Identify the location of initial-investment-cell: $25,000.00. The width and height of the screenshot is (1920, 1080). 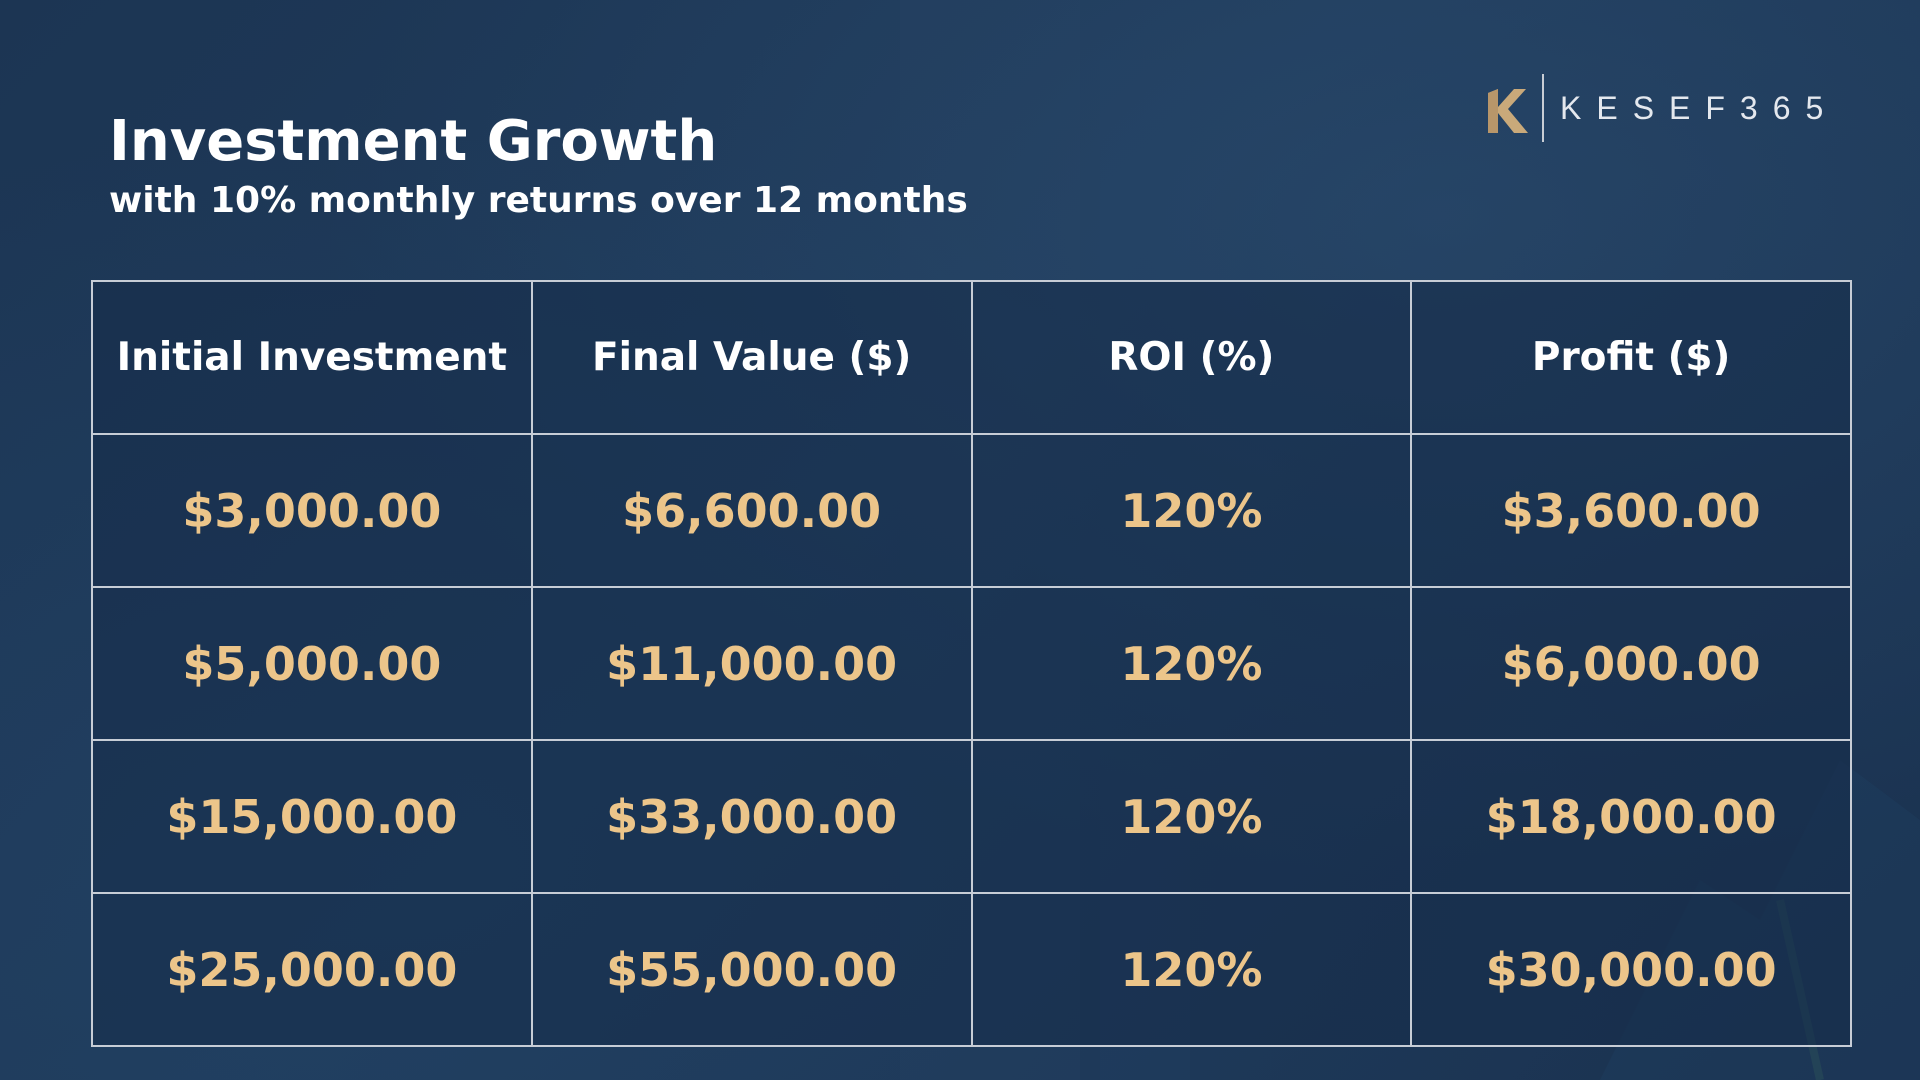
(312, 969).